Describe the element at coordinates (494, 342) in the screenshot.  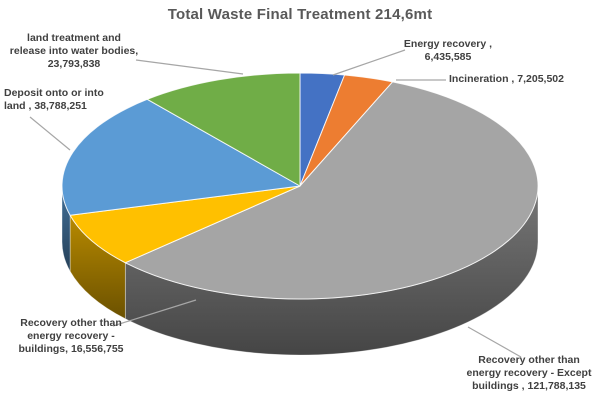
I see `leader-line-recovery-other-than-energy-recovery-except-buildings` at that location.